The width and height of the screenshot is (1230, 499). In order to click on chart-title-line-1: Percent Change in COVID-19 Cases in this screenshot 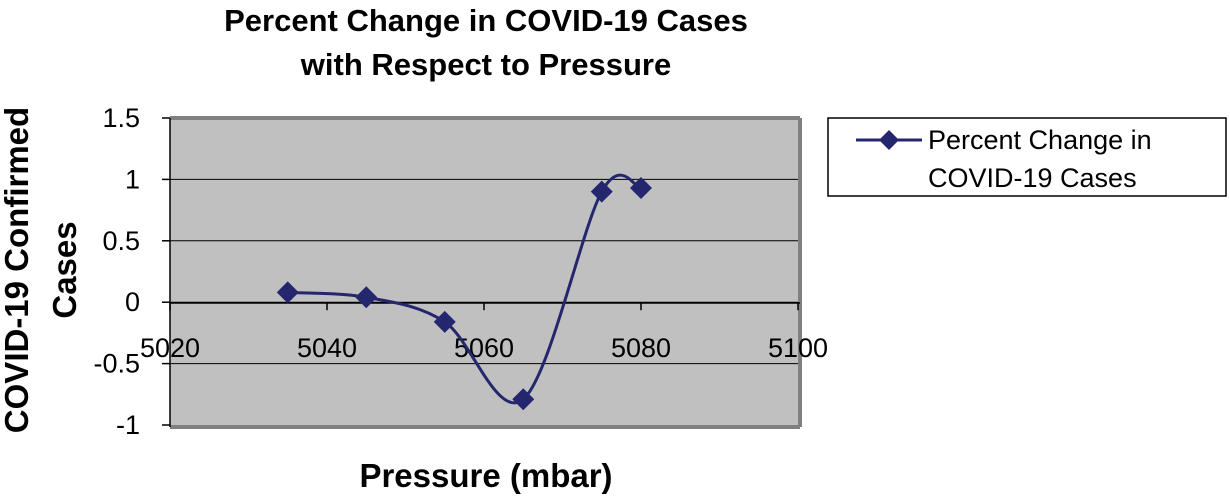, I will do `click(486, 20)`.